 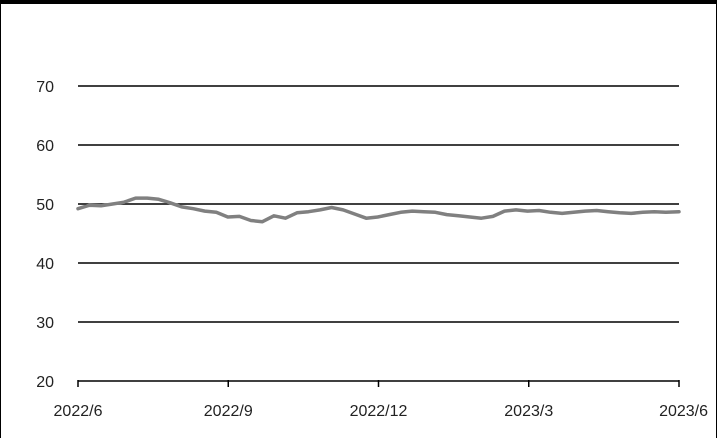 I want to click on y-tick-label-70: 70, so click(x=45, y=87).